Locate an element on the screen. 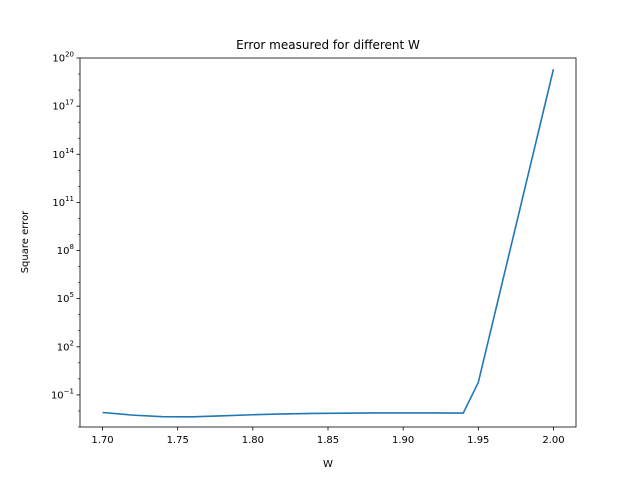  x-tick-label: 1.95 is located at coordinates (478, 440).